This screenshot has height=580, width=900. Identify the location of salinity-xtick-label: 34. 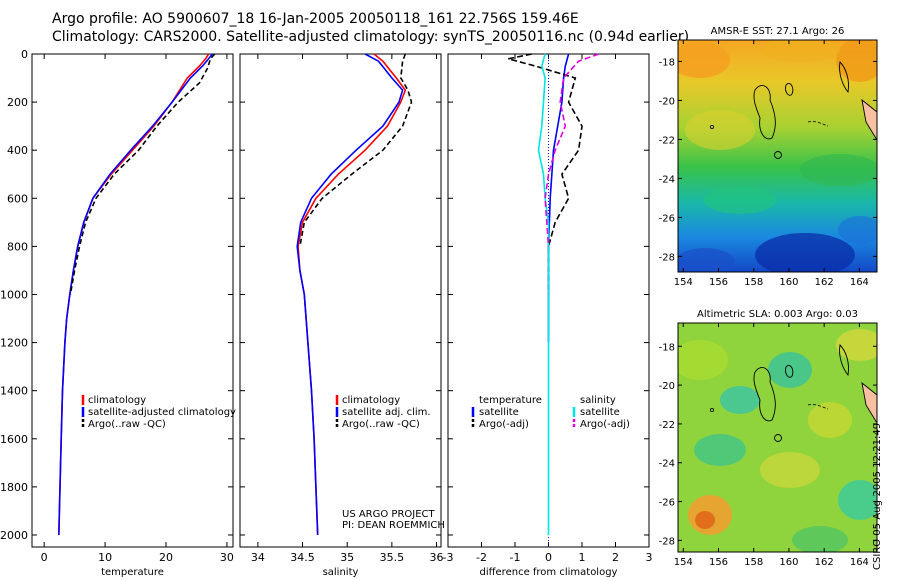
(258, 557).